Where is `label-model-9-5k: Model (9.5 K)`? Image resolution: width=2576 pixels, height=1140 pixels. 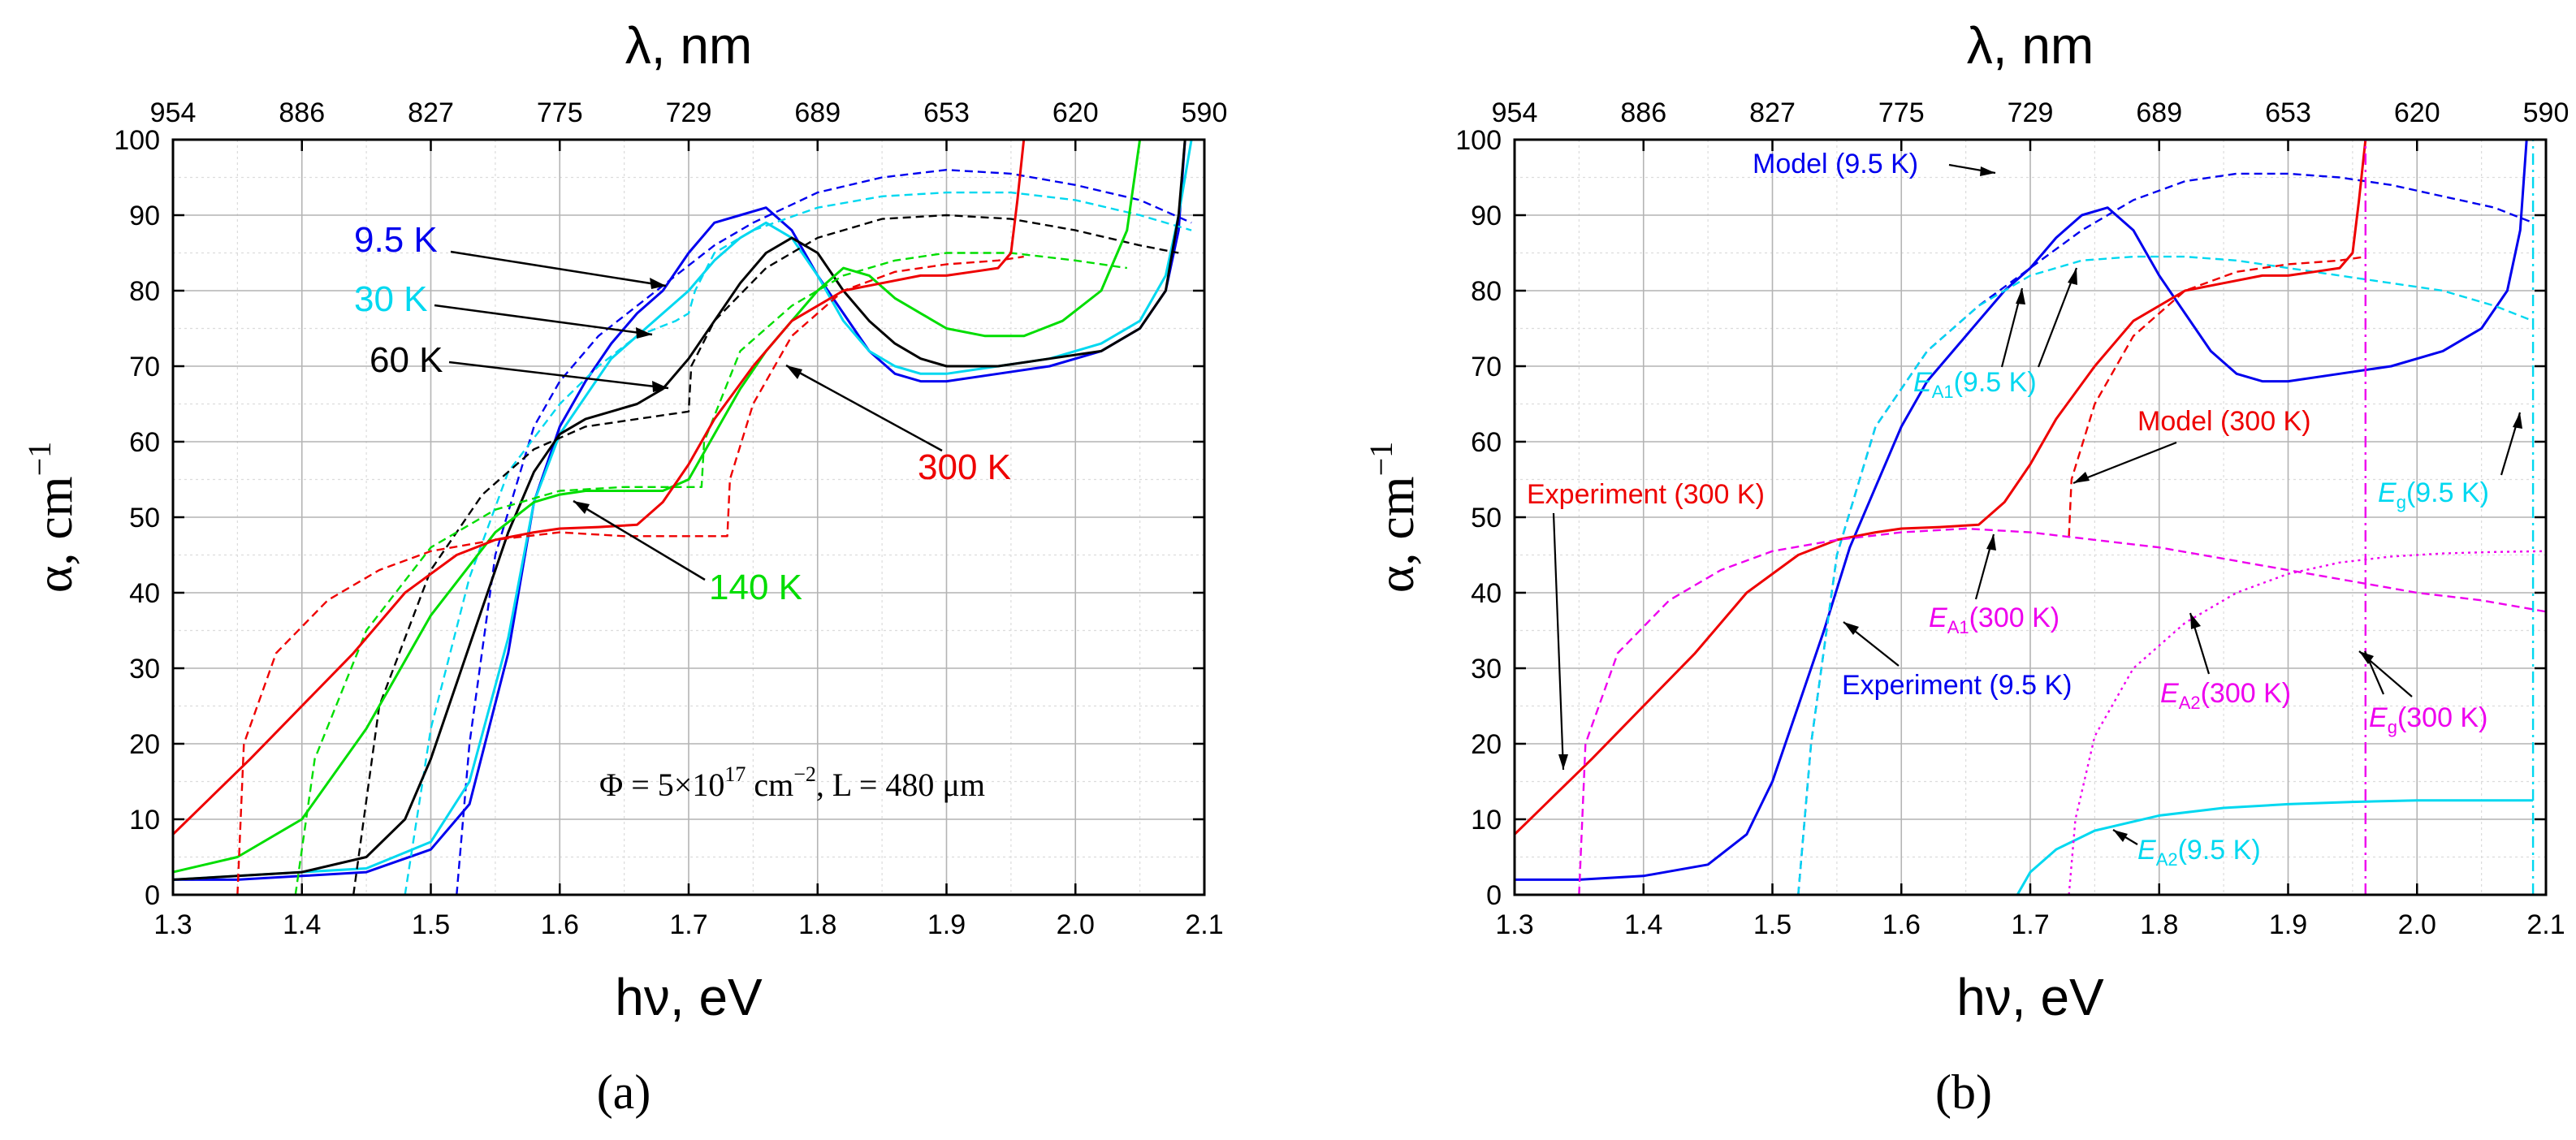 label-model-9-5k: Model (9.5 K) is located at coordinates (1836, 164).